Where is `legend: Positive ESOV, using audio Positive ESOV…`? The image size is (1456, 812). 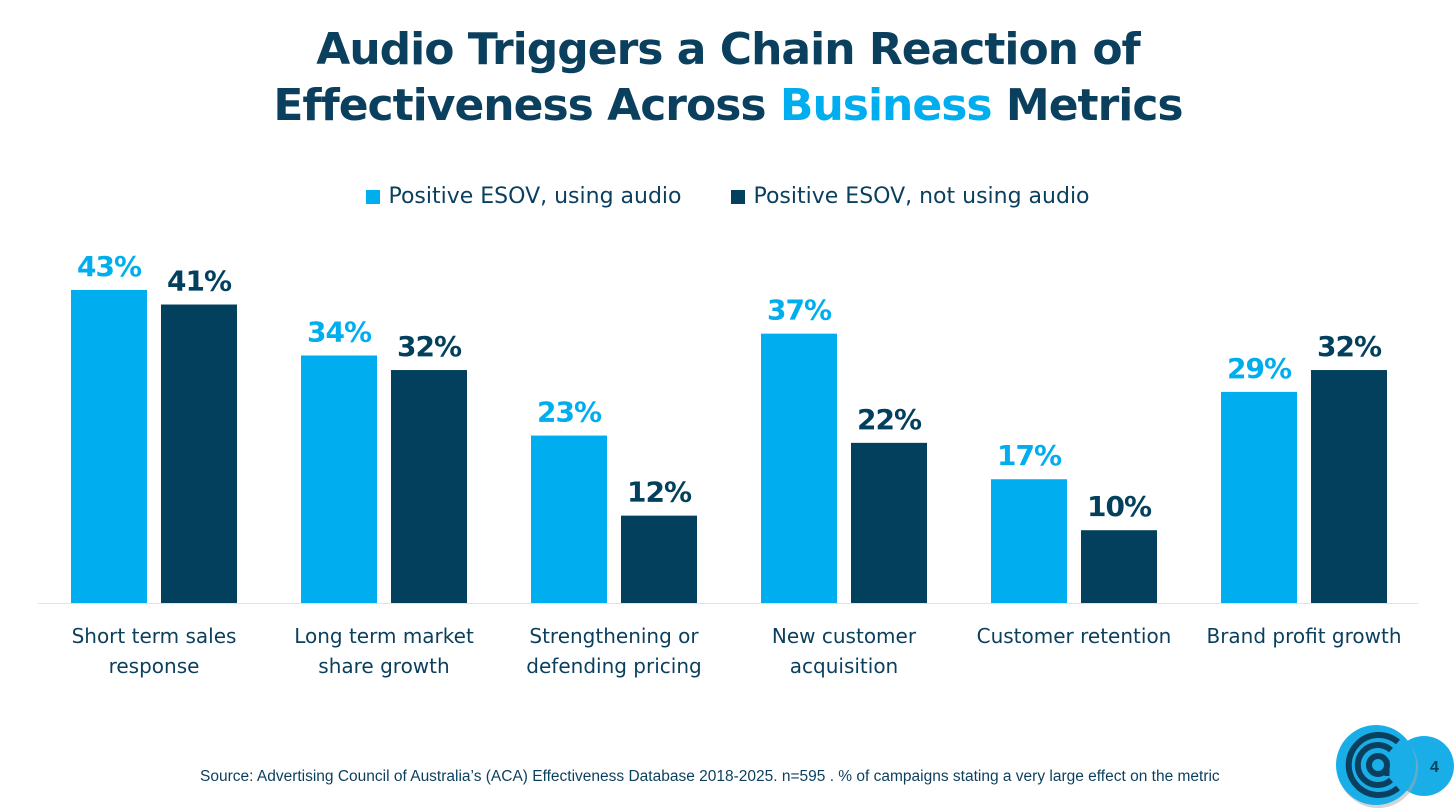 legend: Positive ESOV, using audio Positive ESOV… is located at coordinates (728, 196).